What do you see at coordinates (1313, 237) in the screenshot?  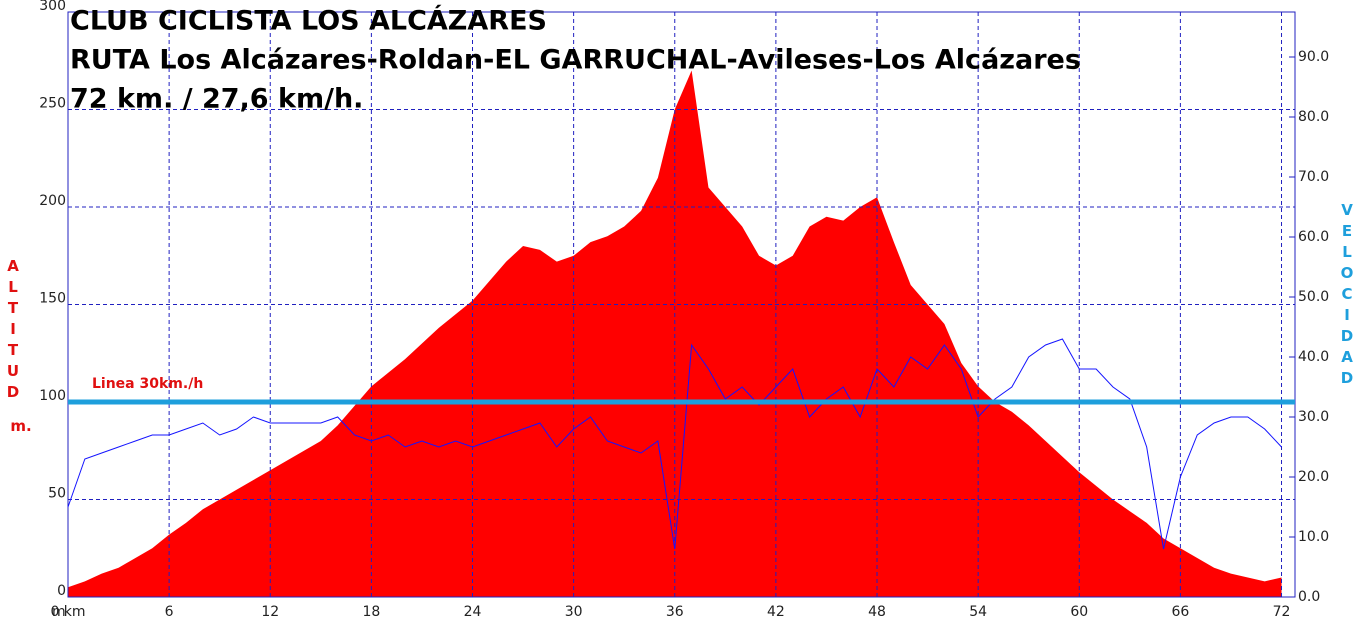 I see `y2-tick-label: 60.0` at bounding box center [1313, 237].